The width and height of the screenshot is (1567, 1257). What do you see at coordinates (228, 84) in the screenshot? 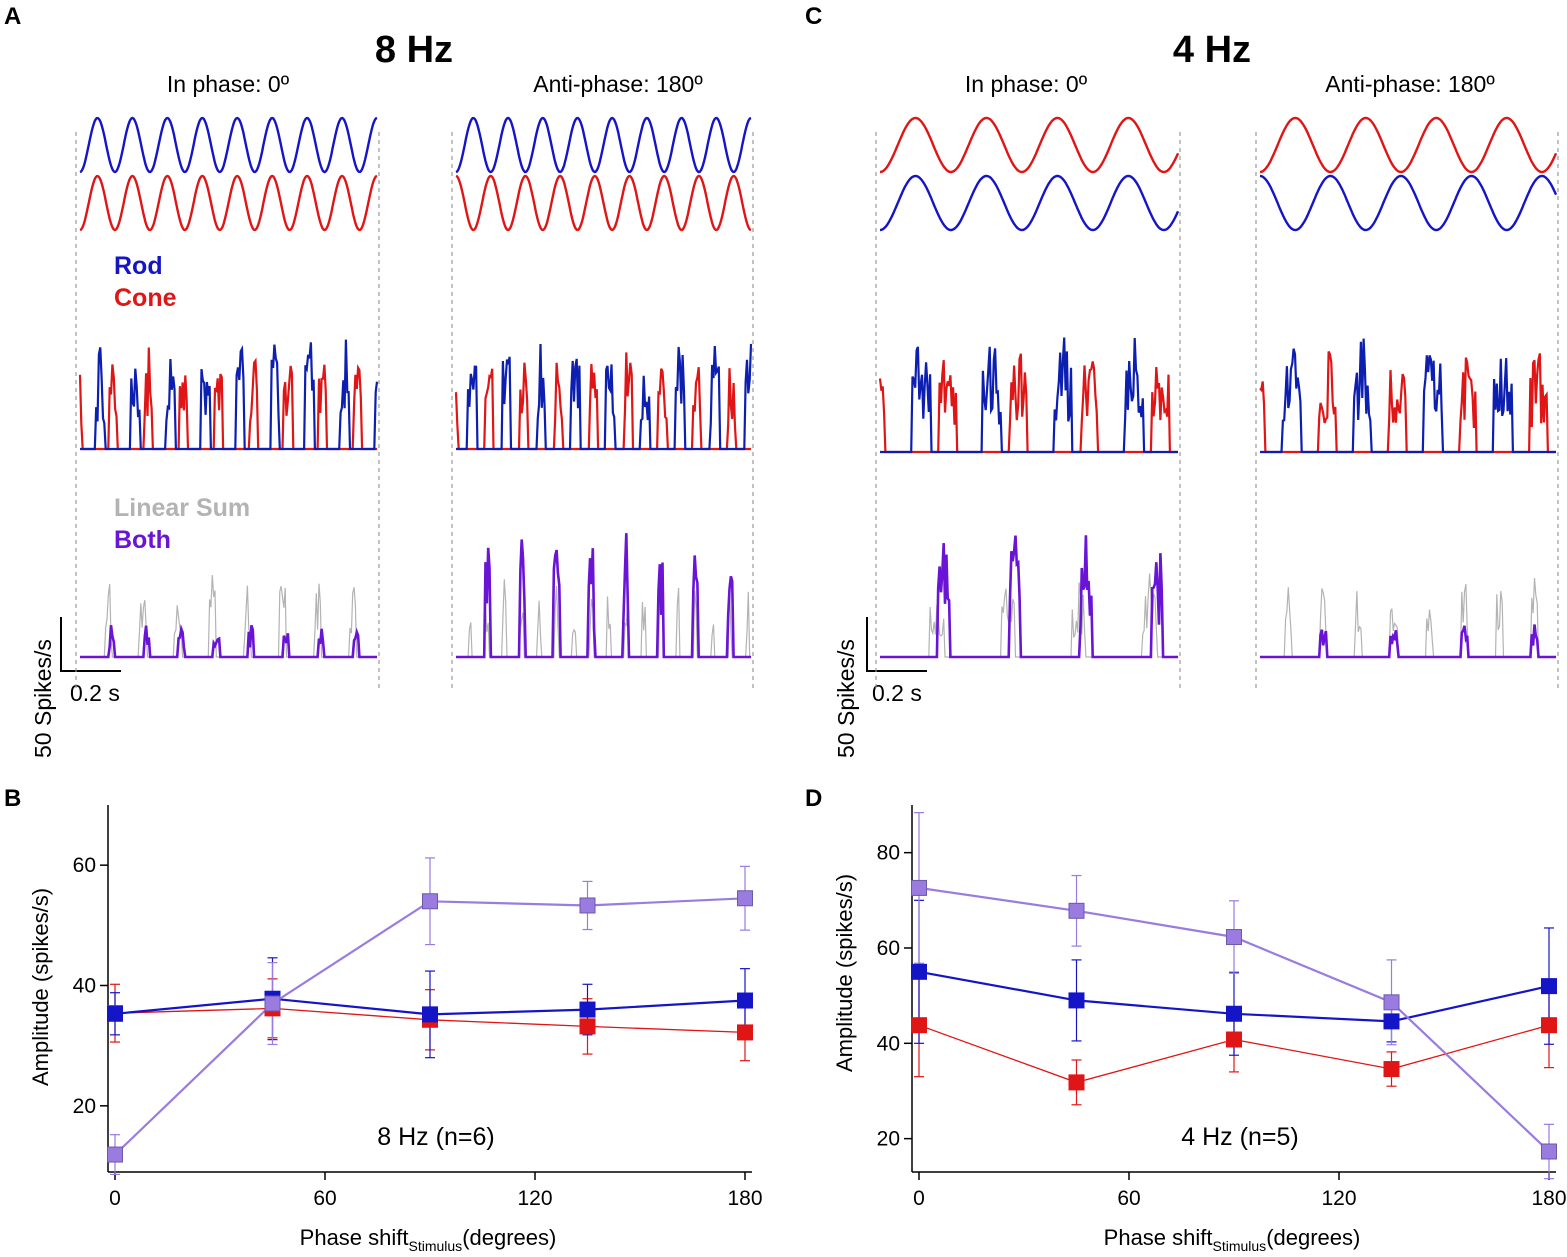
I see `cond-title-a-inphase: In phase: 0º` at bounding box center [228, 84].